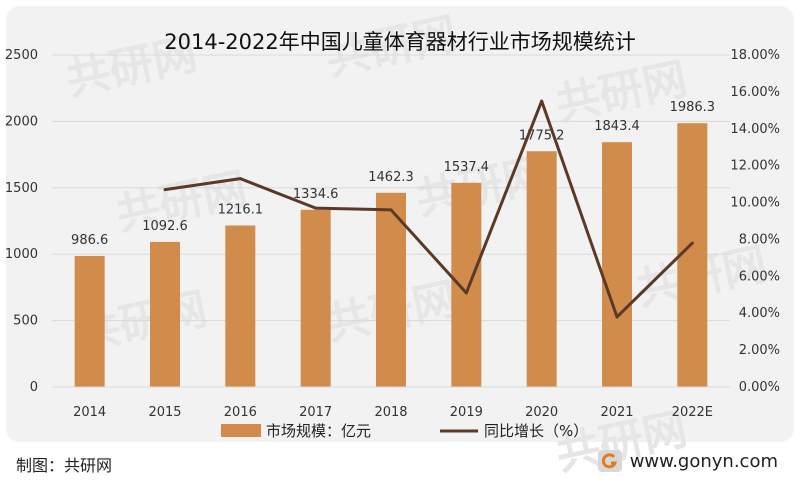  Describe the element at coordinates (703, 461) in the screenshot. I see `website-url: www.gonyn.com` at that location.